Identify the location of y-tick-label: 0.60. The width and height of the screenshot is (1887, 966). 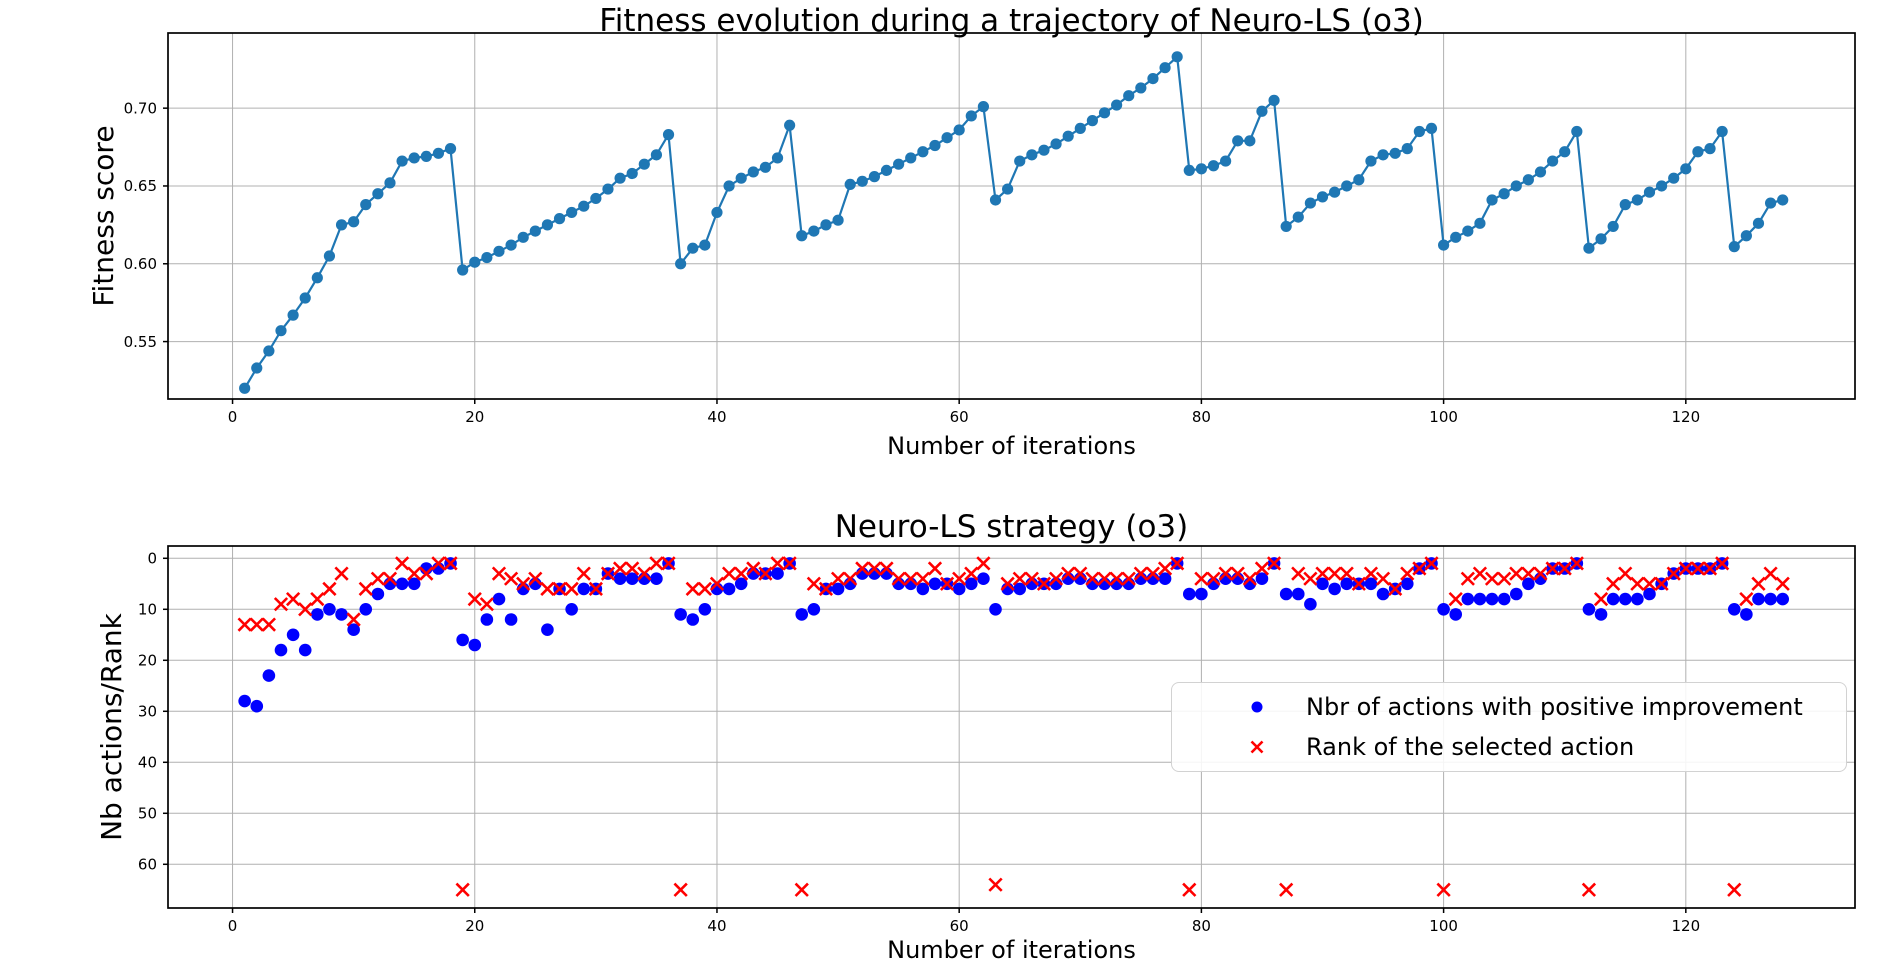
(140, 264).